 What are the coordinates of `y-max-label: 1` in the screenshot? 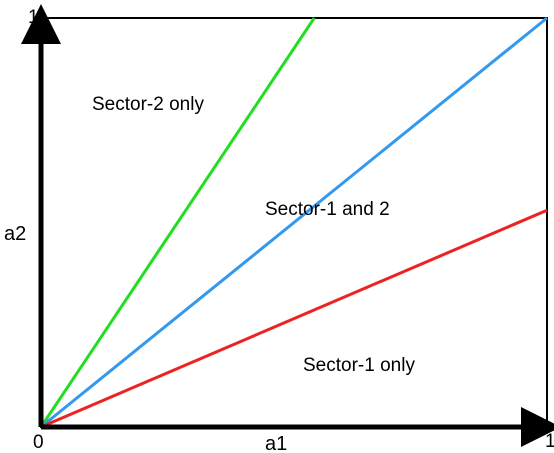 It's located at (33, 17).